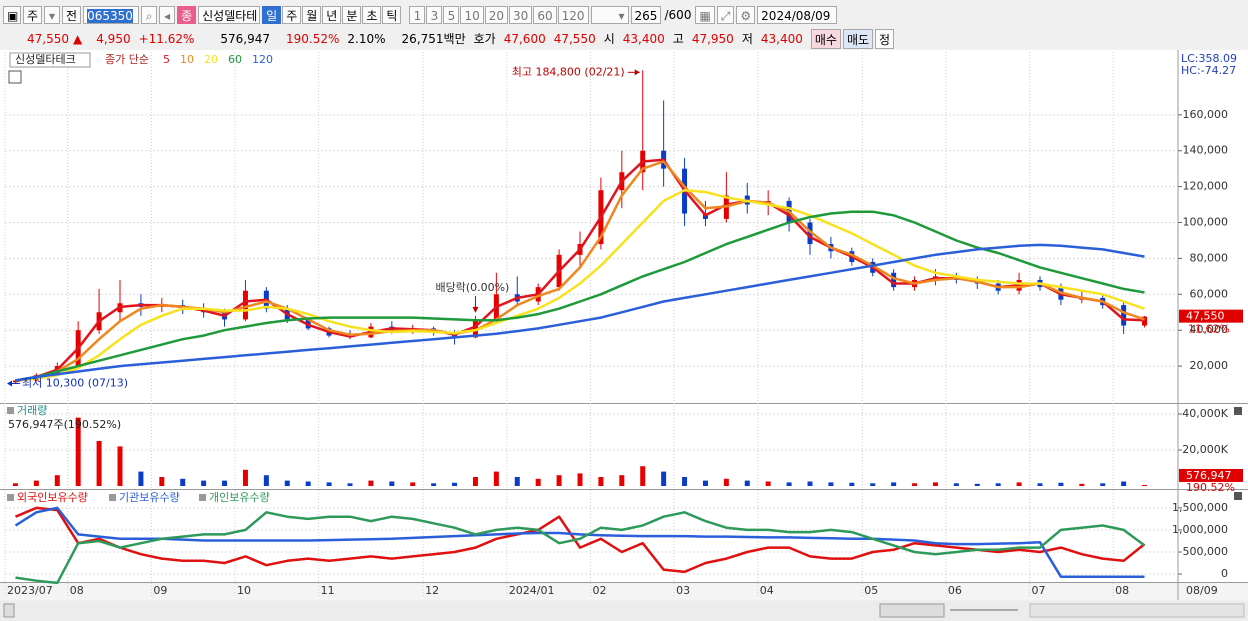 This screenshot has width=1248, height=621. Describe the element at coordinates (496, 15) in the screenshot. I see `interval-button: 20` at that location.